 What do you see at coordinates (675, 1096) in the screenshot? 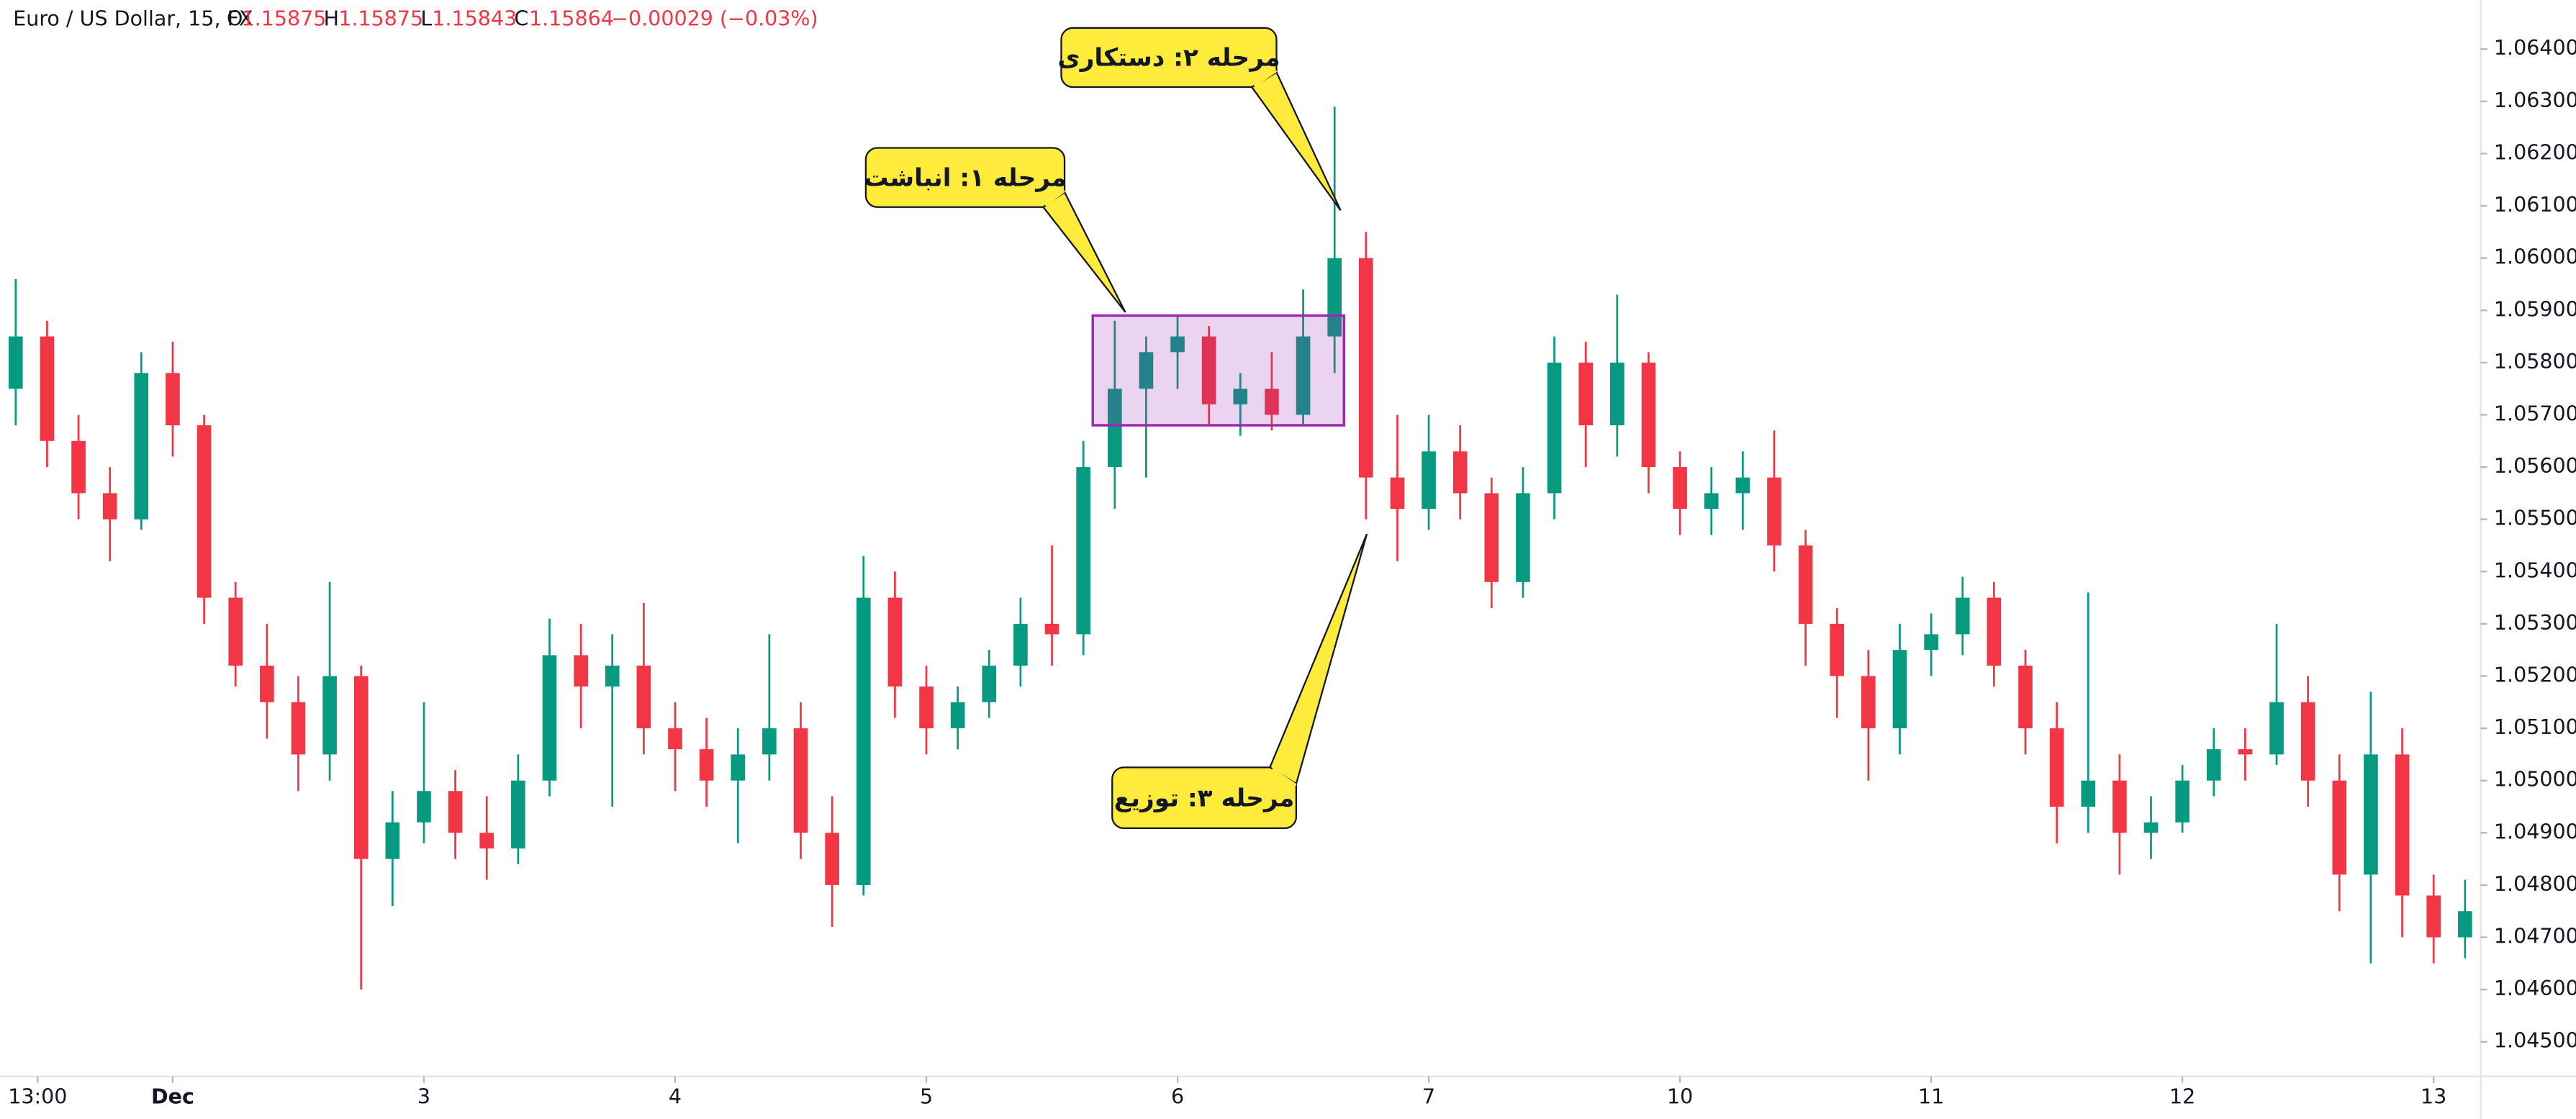
I see `x-tick-label: 4` at bounding box center [675, 1096].